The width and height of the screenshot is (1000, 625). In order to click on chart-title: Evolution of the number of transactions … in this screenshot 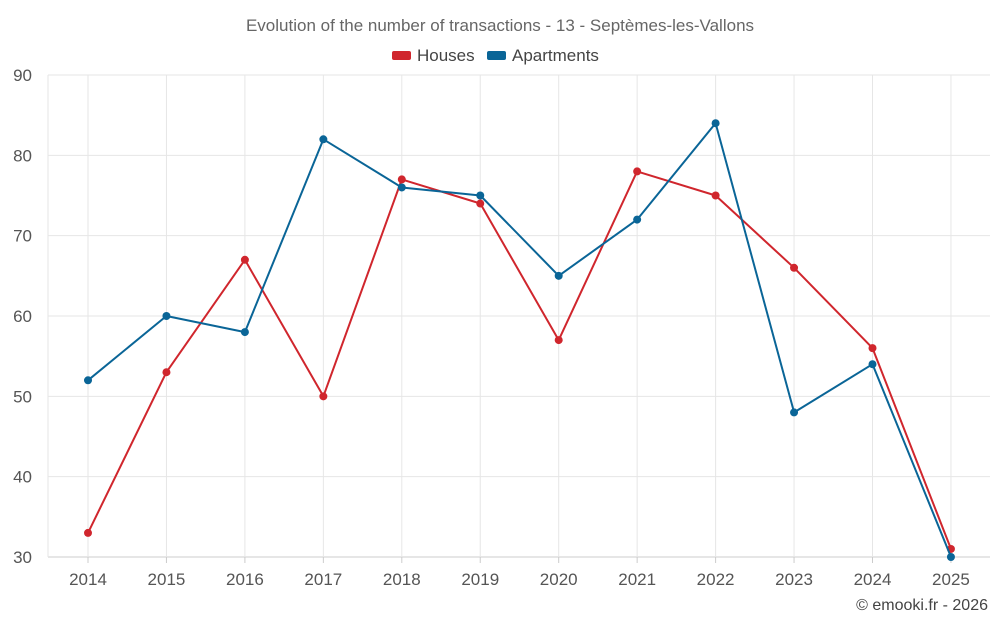, I will do `click(500, 25)`.